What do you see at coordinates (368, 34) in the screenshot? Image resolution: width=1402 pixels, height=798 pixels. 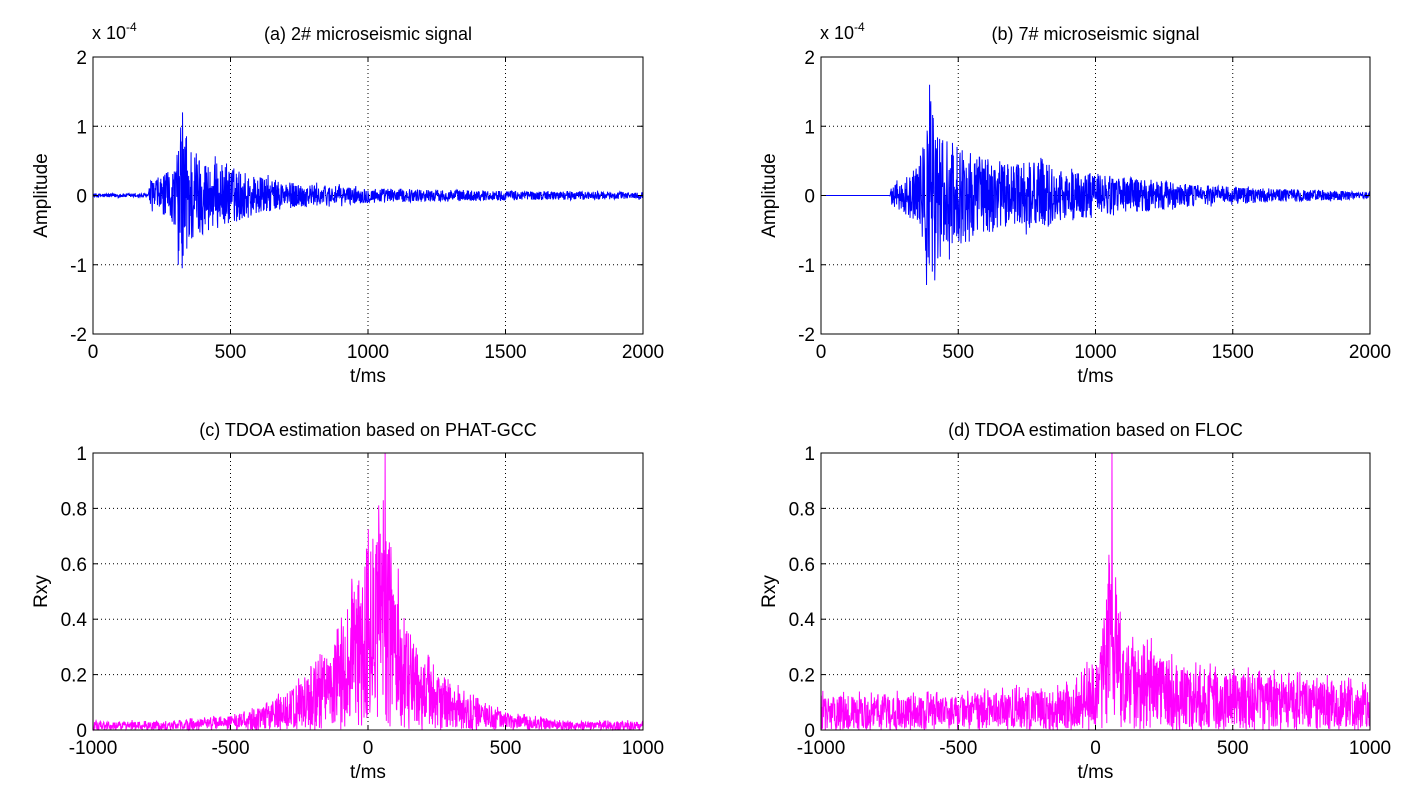 I see `chart-title: (a) 2# microseismic signal` at bounding box center [368, 34].